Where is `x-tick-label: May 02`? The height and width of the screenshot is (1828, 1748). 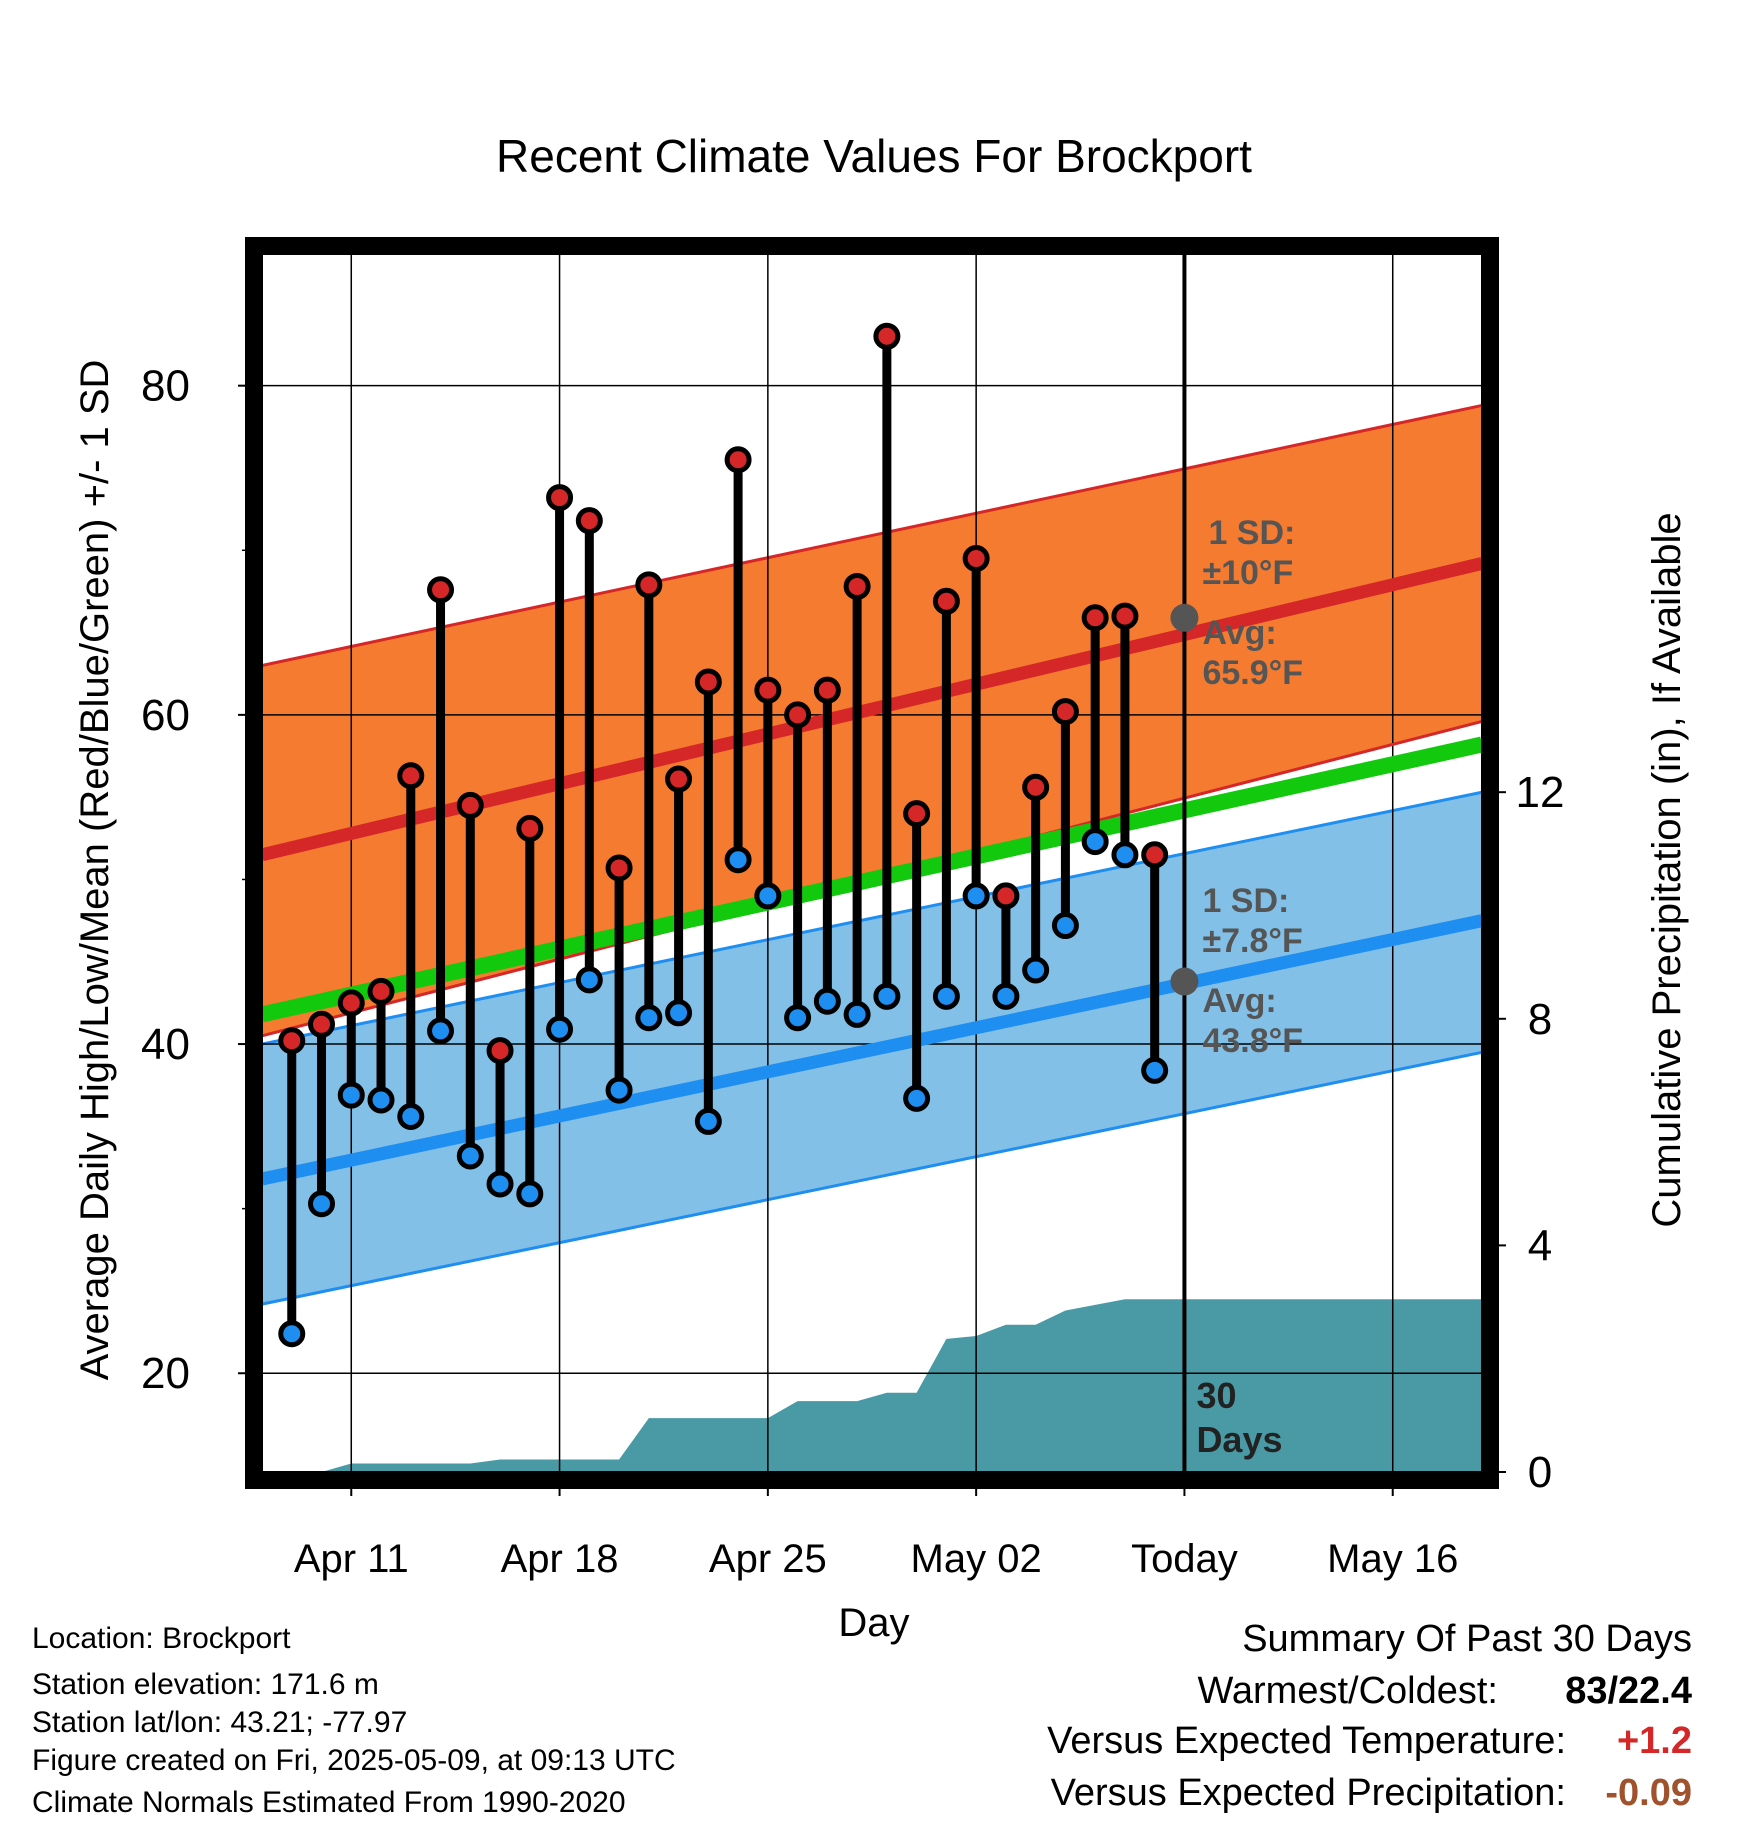
x-tick-label: May 02 is located at coordinates (976, 1559).